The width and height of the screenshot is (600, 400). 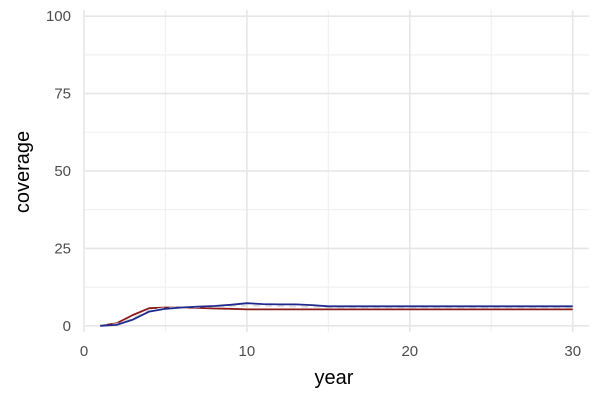 I want to click on x-tick-label: 20, so click(x=409, y=351).